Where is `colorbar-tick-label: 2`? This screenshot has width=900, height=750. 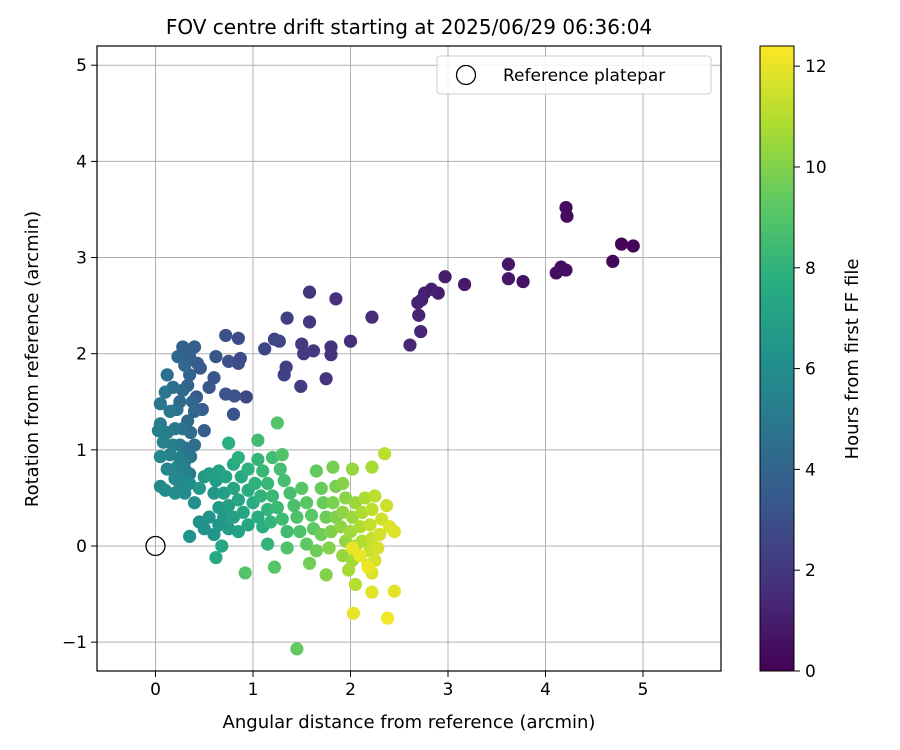
colorbar-tick-label: 2 is located at coordinates (810, 571).